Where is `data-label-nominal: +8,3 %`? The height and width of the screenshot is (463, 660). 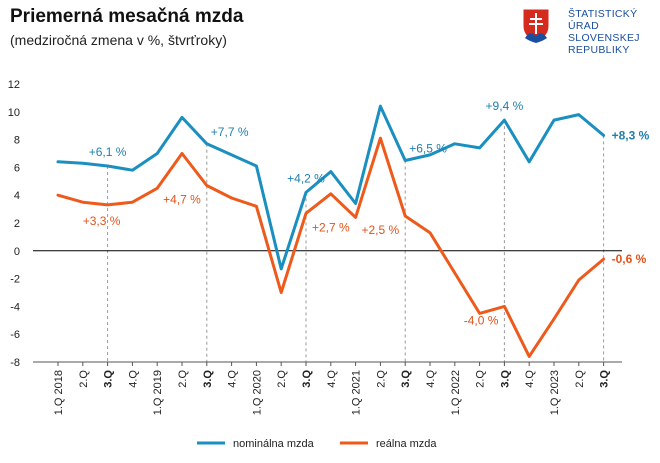
data-label-nominal: +8,3 % is located at coordinates (631, 135).